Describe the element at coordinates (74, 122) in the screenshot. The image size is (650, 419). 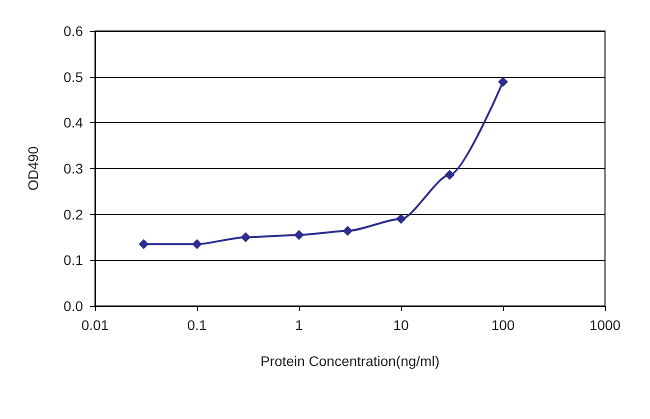
I see `y-tick-label: 0.4` at that location.